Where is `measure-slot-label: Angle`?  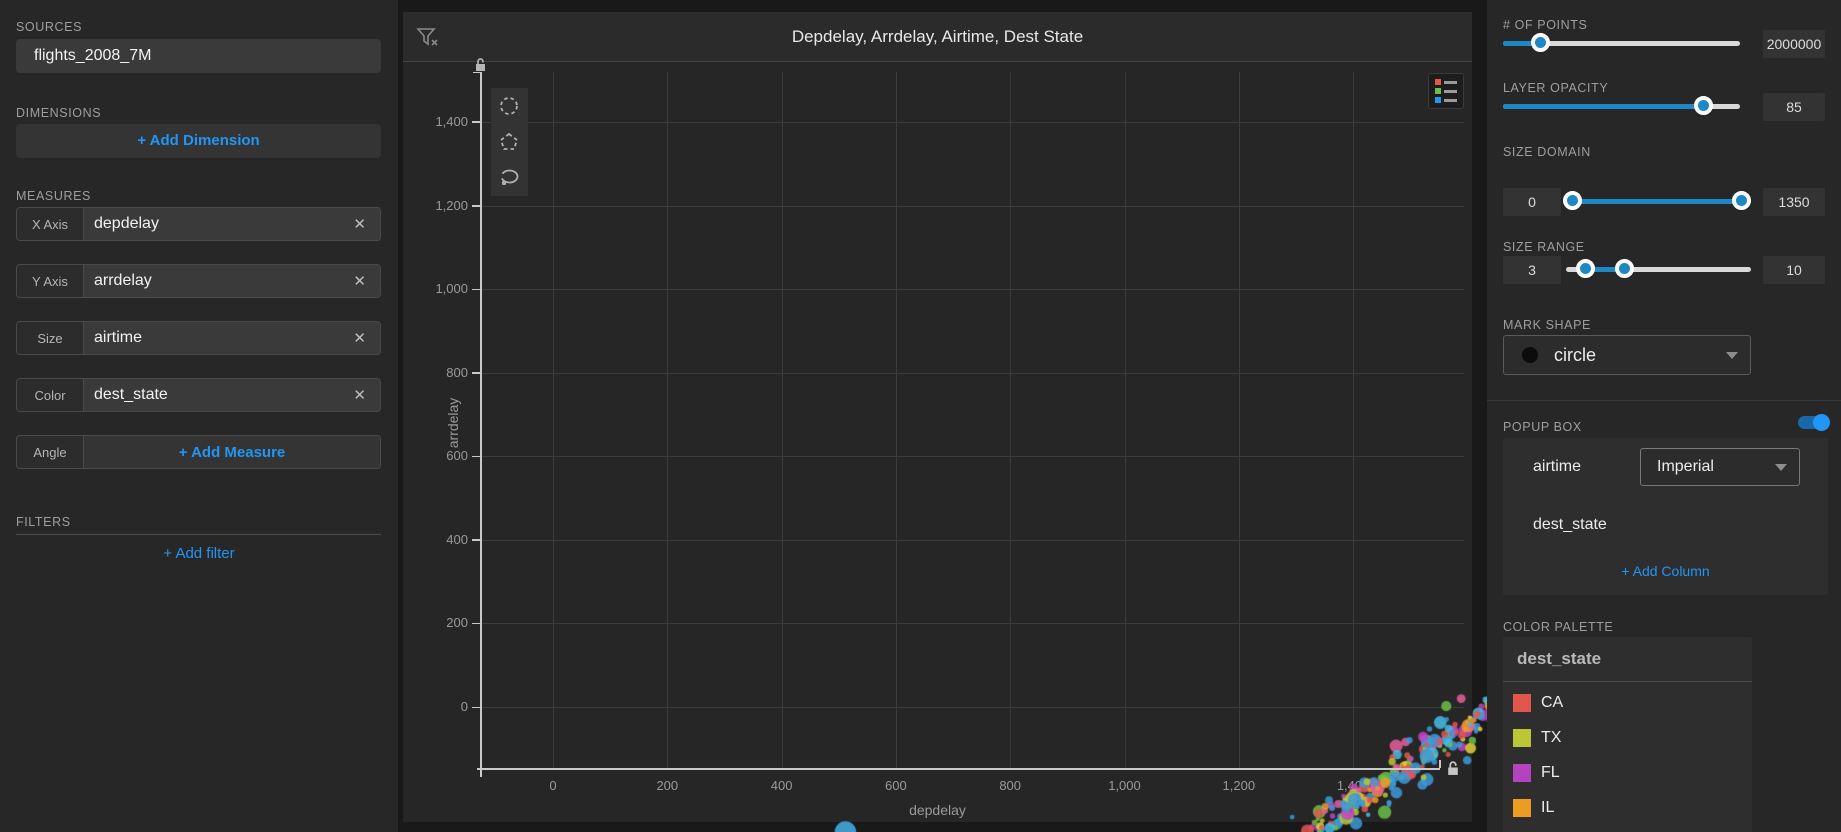
measure-slot-label: Angle is located at coordinates (50, 452).